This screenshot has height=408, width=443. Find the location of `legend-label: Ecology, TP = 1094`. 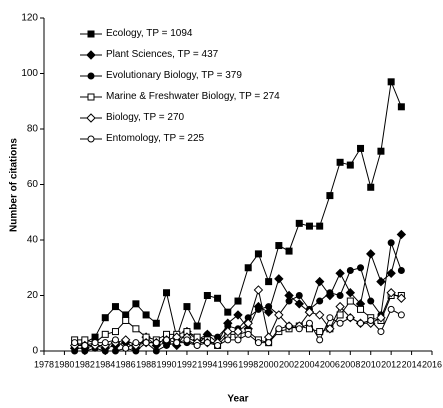

legend-label: Ecology, TP = 1094 is located at coordinates (149, 33).